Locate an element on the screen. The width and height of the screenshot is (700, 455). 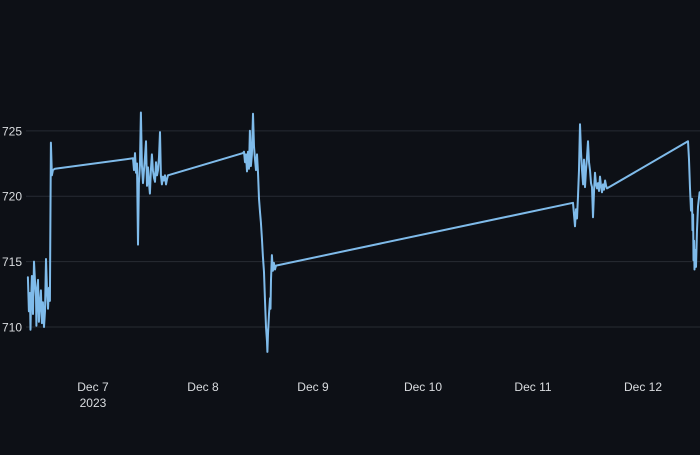
x-tick-label: Dec 7 is located at coordinates (93, 387).